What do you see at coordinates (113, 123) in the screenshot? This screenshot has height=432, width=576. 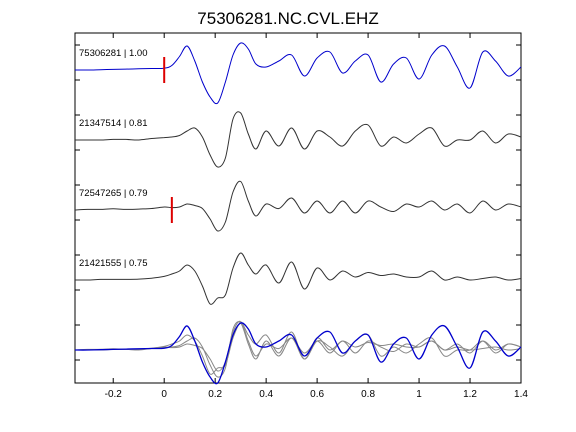 I see `trace-label: 21347514 | 0.81` at bounding box center [113, 123].